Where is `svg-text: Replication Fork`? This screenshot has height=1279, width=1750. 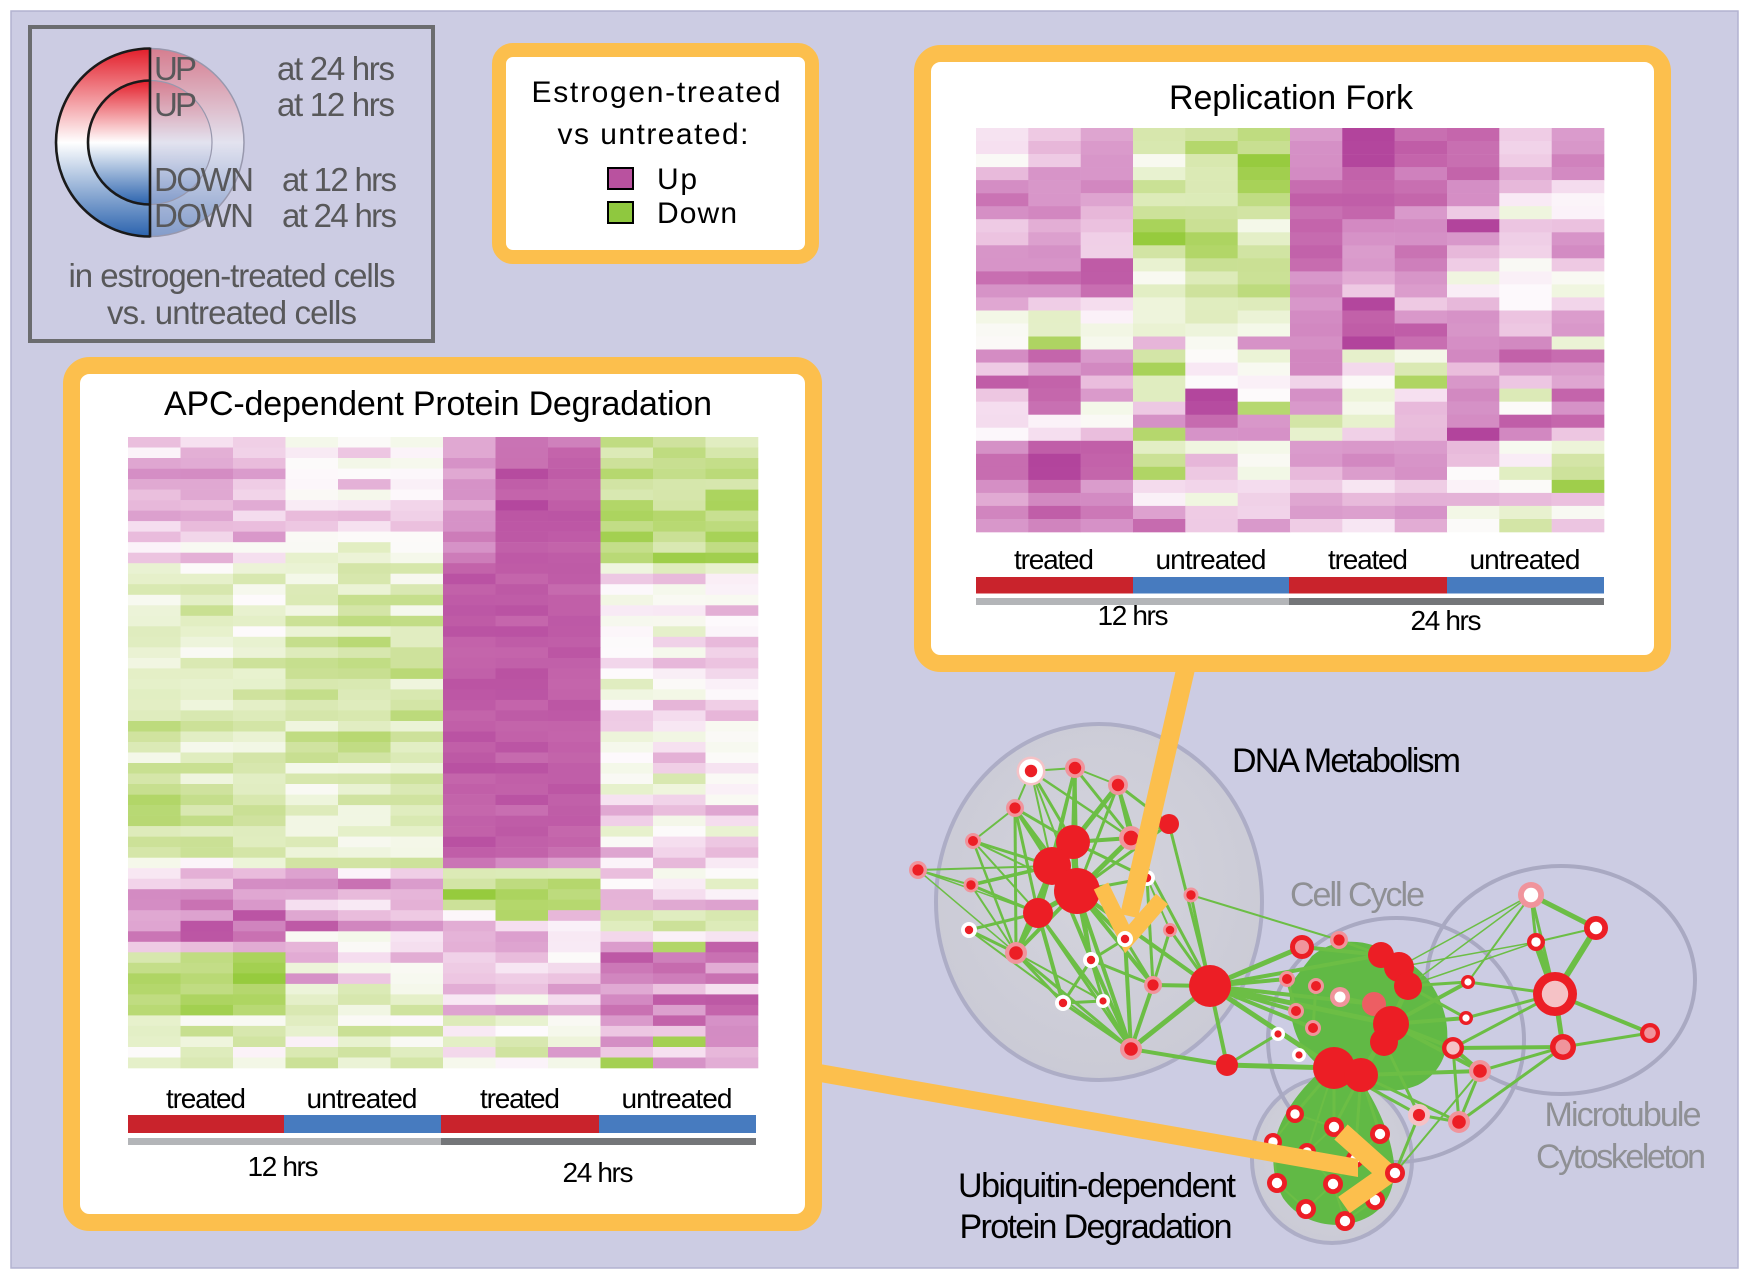 svg-text: Replication Fork is located at coordinates (1291, 98).